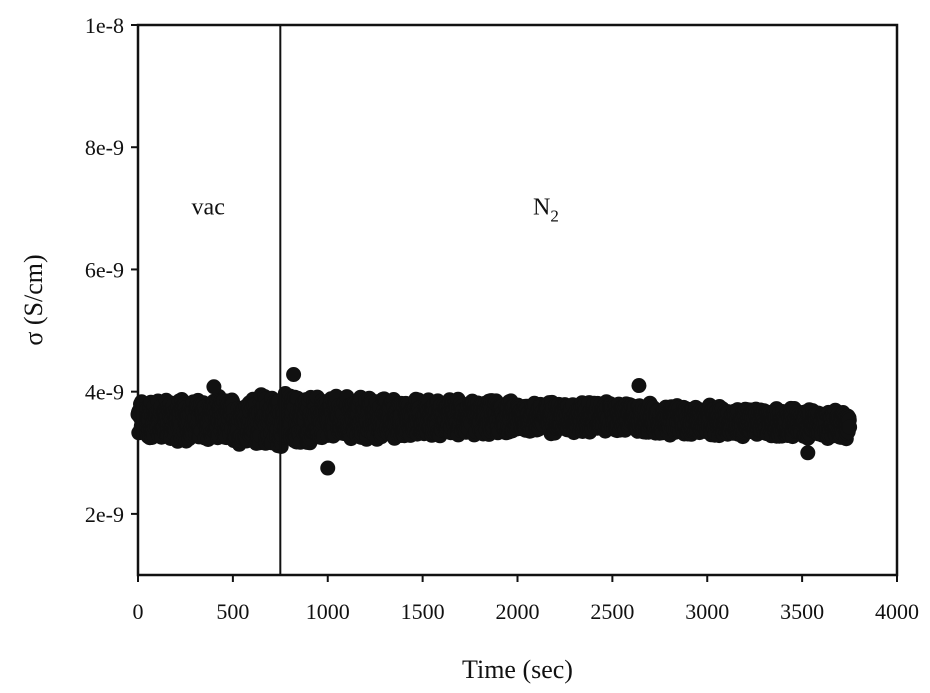 The image size is (930, 693). I want to click on x-tick-label: 1000, so click(328, 611).